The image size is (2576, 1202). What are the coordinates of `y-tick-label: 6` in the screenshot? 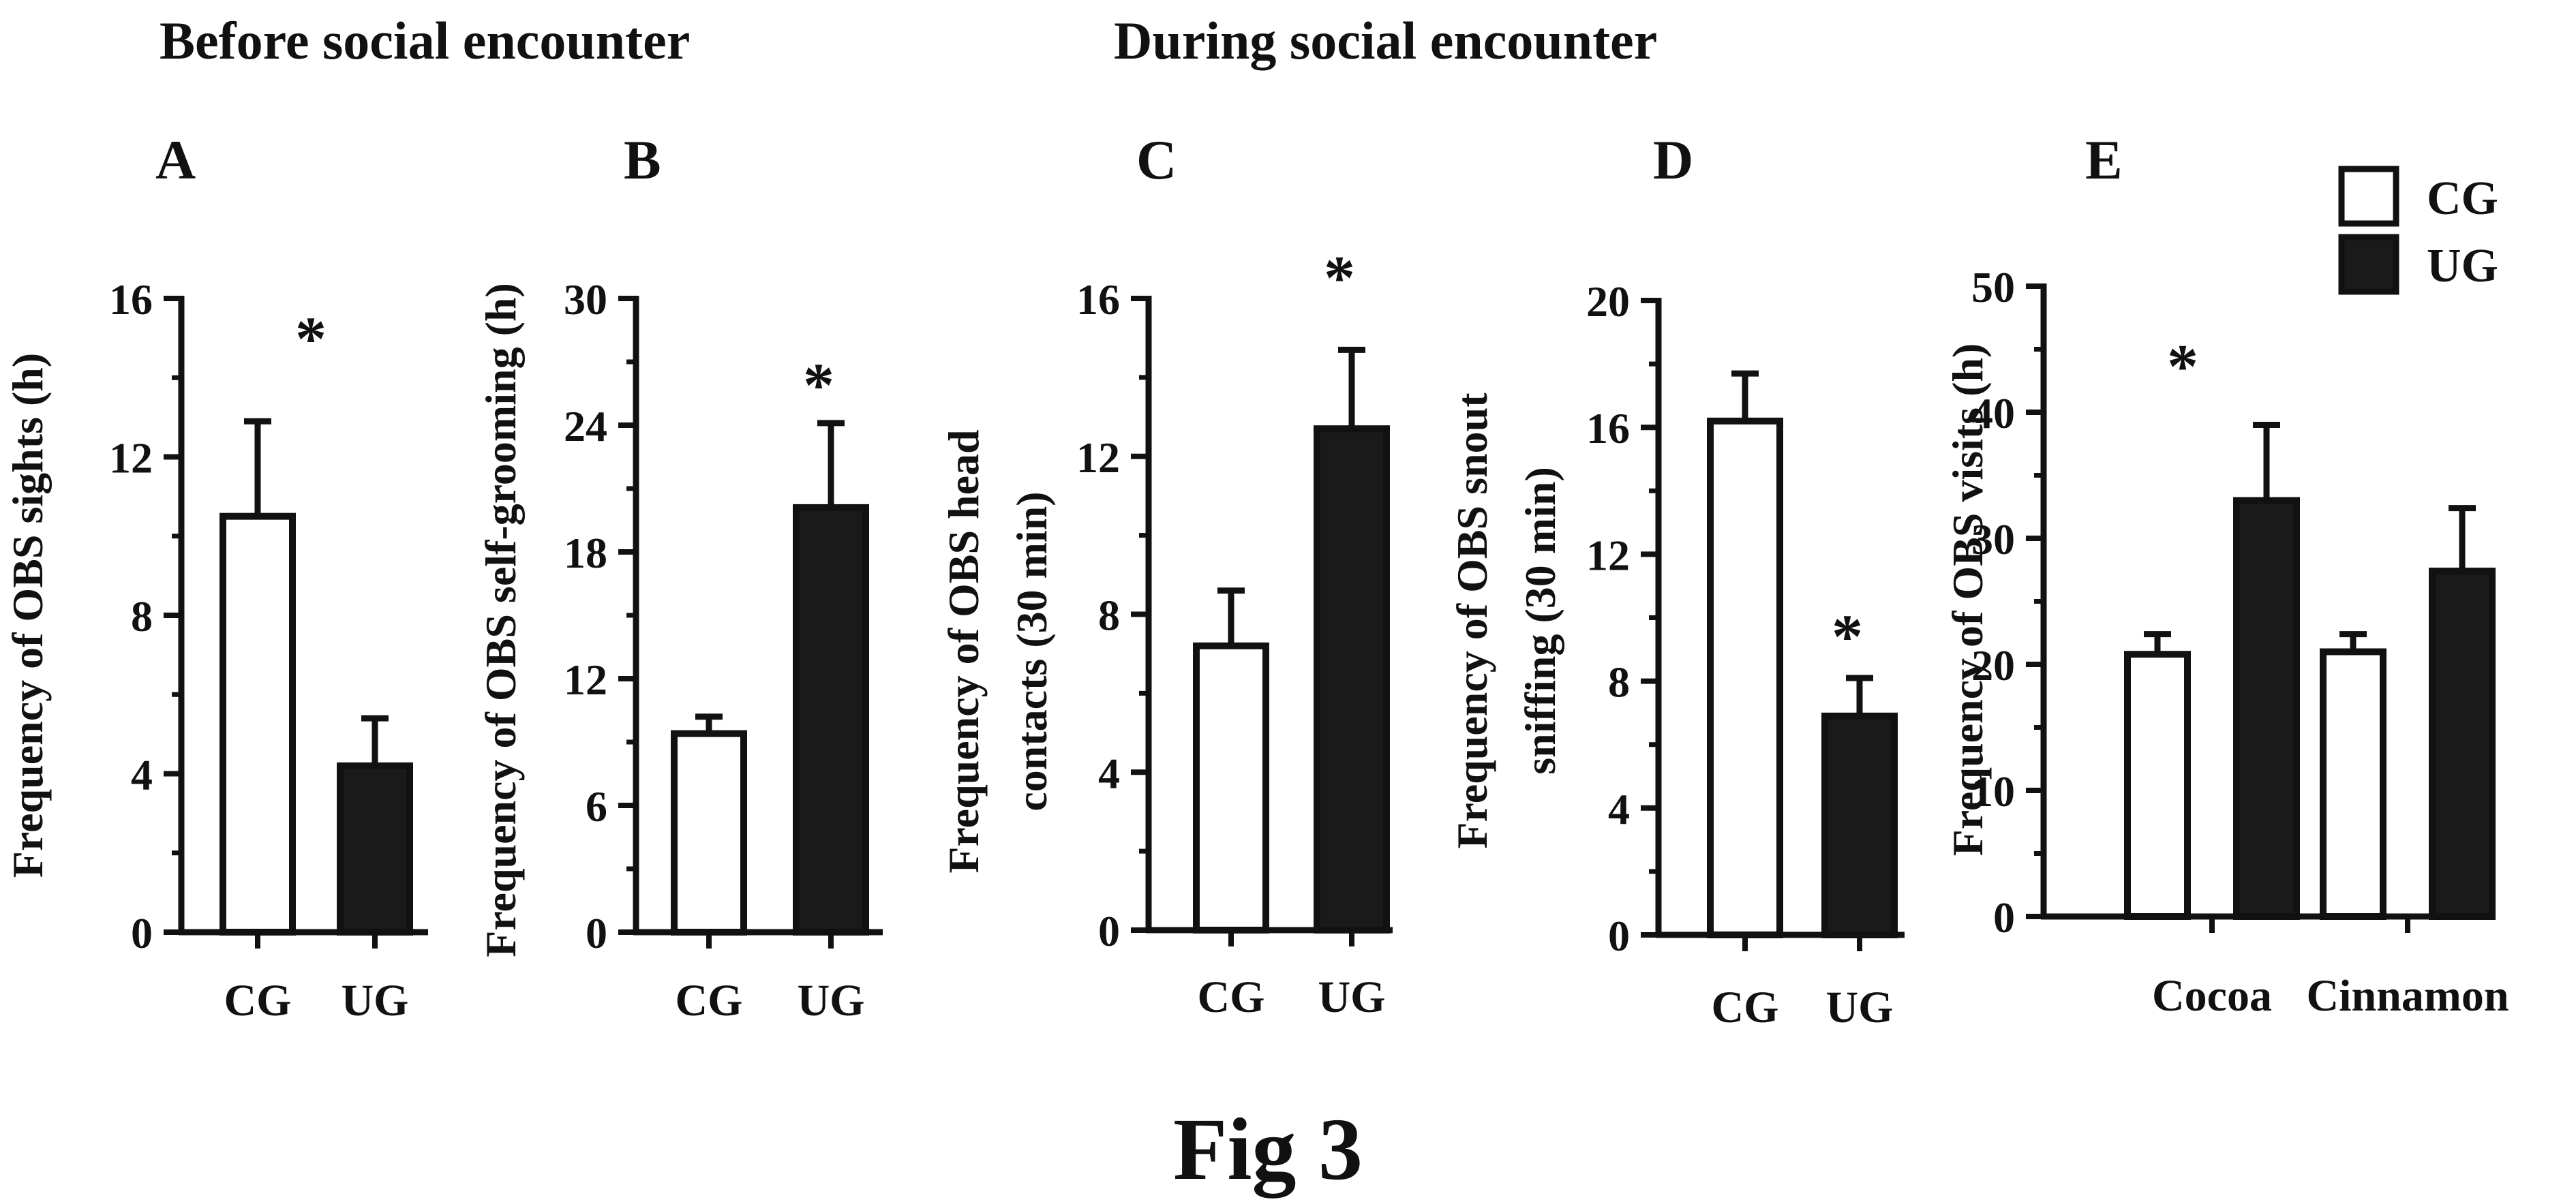 It's located at (596, 807).